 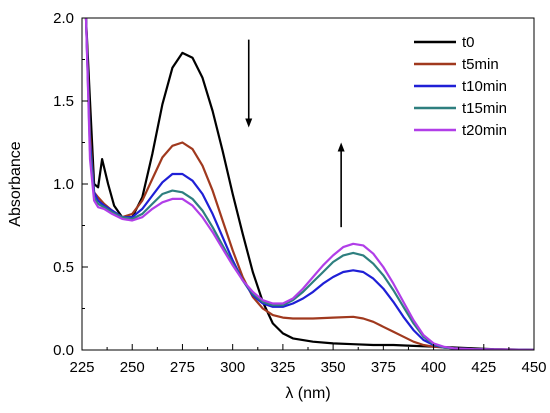 I want to click on arrow-down, so click(x=249, y=83).